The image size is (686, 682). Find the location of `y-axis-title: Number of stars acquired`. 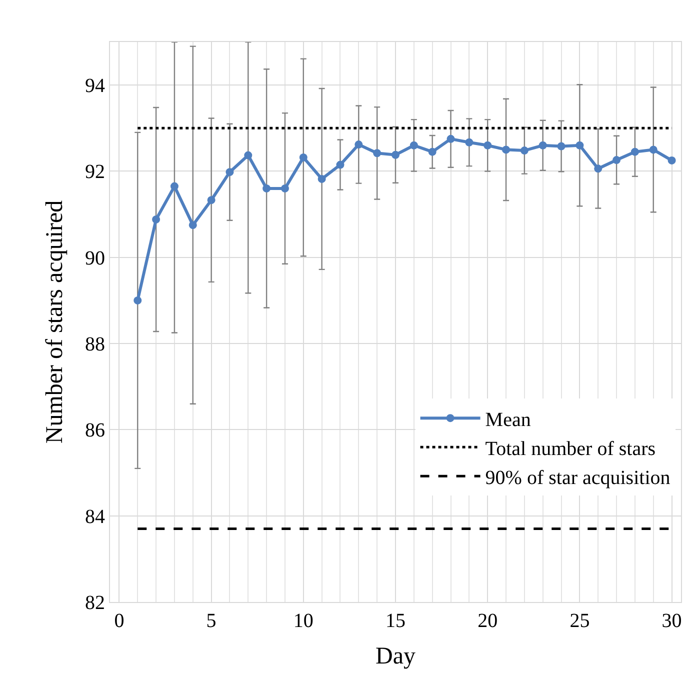

y-axis-title: Number of stars acquired is located at coordinates (55, 322).